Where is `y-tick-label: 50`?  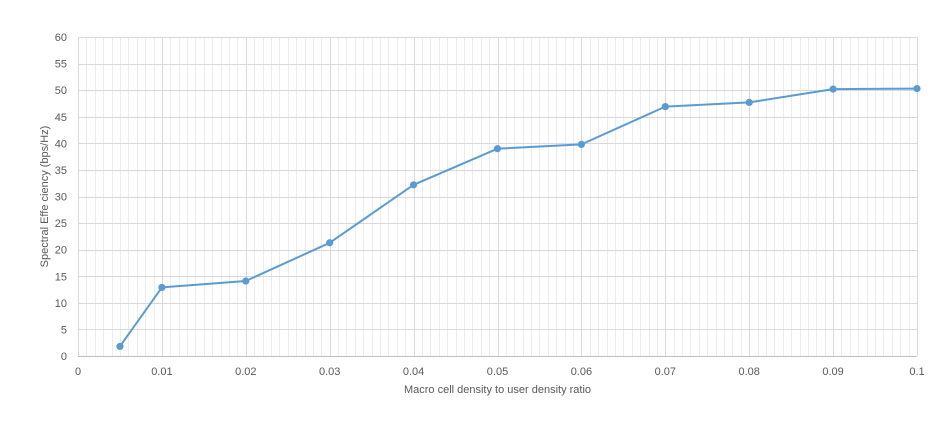
y-tick-label: 50 is located at coordinates (61, 91).